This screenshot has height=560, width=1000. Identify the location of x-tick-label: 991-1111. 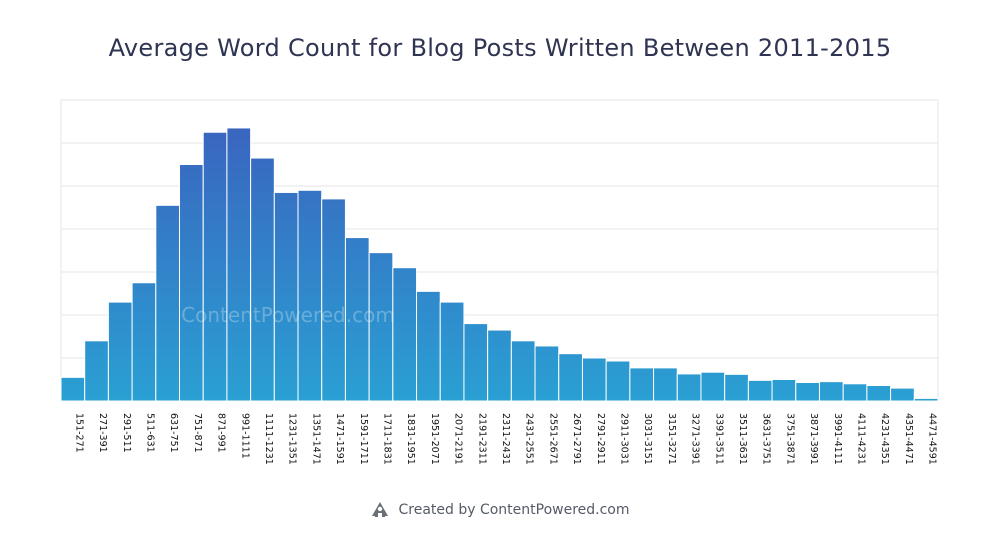
(244, 436).